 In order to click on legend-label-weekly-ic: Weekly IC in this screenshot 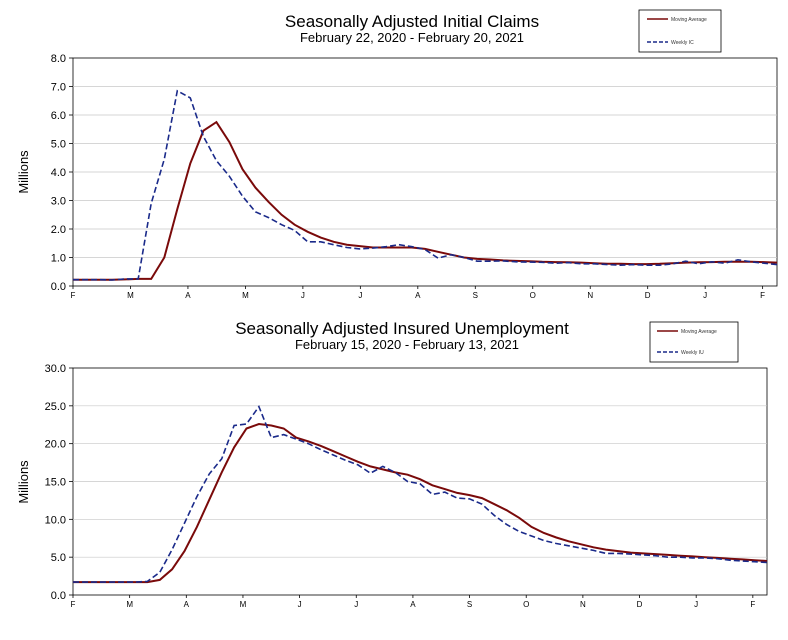, I will do `click(682, 43)`.